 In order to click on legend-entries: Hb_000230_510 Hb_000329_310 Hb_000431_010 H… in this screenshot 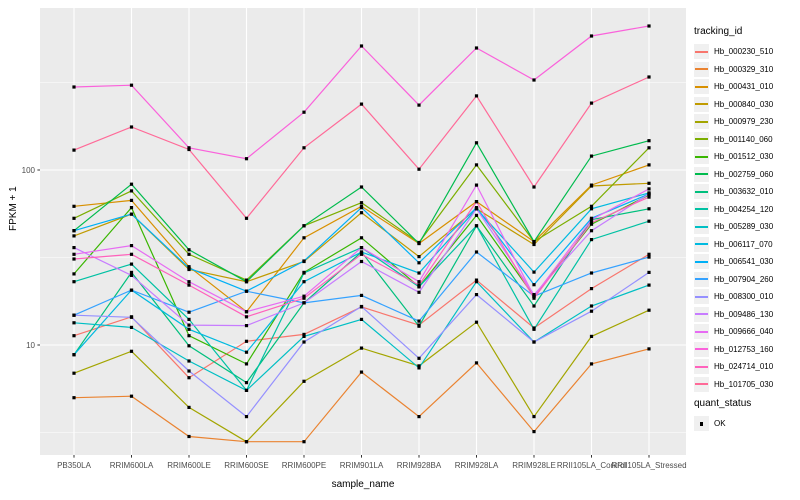, I will do `click(747, 218)`.